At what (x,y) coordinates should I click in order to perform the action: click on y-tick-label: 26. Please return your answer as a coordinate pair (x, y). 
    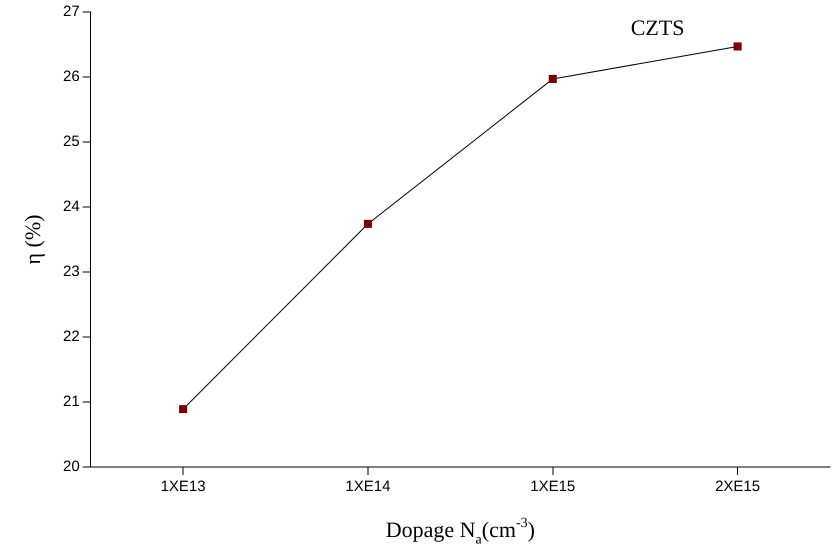
    Looking at the image, I should click on (71, 77).